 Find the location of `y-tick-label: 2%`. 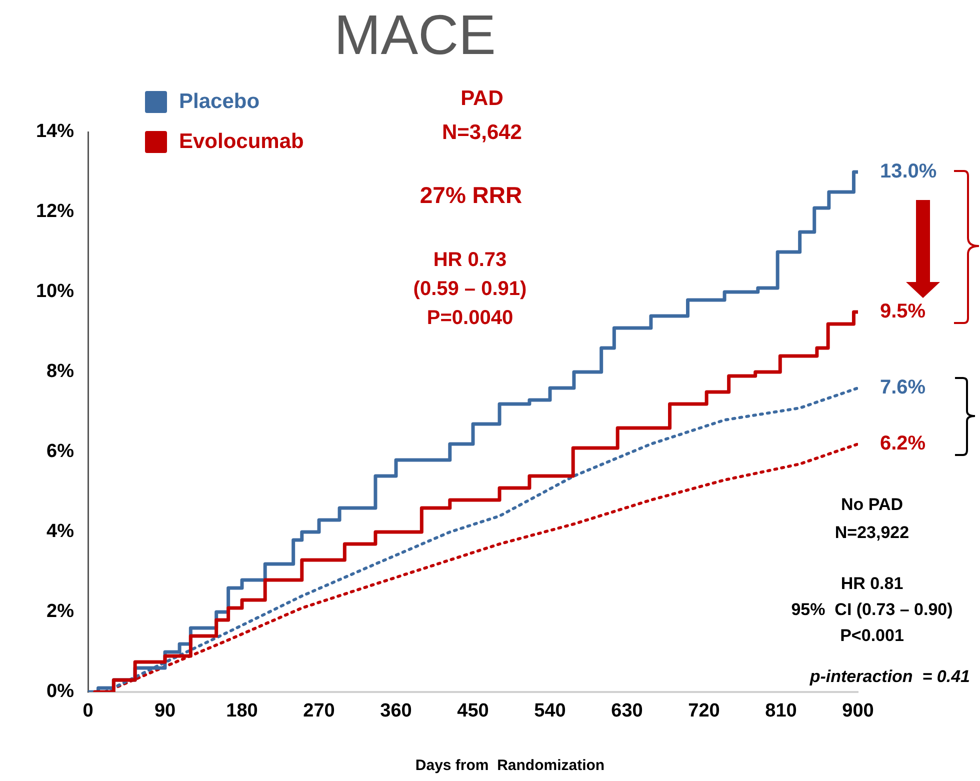

y-tick-label: 2% is located at coordinates (60, 611).